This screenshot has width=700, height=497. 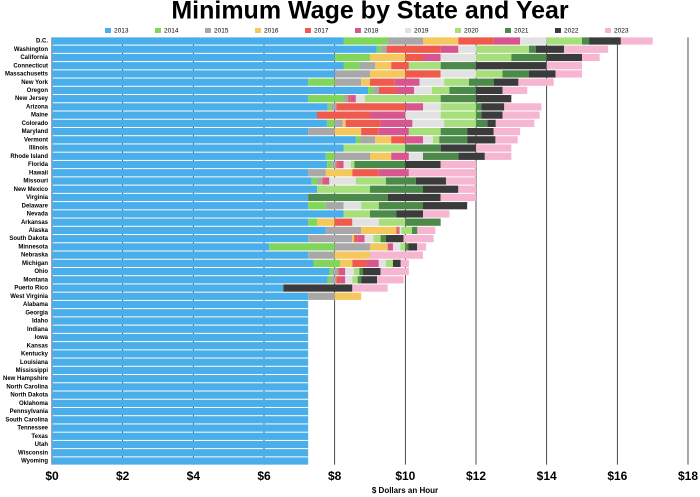 What do you see at coordinates (29, 157) in the screenshot?
I see `y-tick-label: Rhode Island` at bounding box center [29, 157].